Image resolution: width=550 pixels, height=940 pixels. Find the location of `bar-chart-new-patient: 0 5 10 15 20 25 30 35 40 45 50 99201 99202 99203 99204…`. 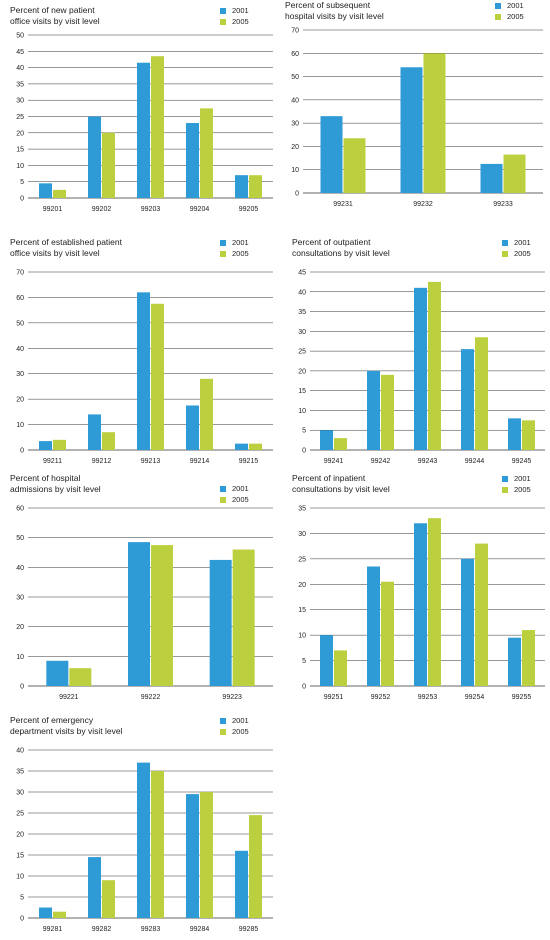

bar-chart-new-patient: 0 5 10 15 20 25 30 35 40 45 50 99201 99202 99203 99204… is located at coordinates (144, 123).